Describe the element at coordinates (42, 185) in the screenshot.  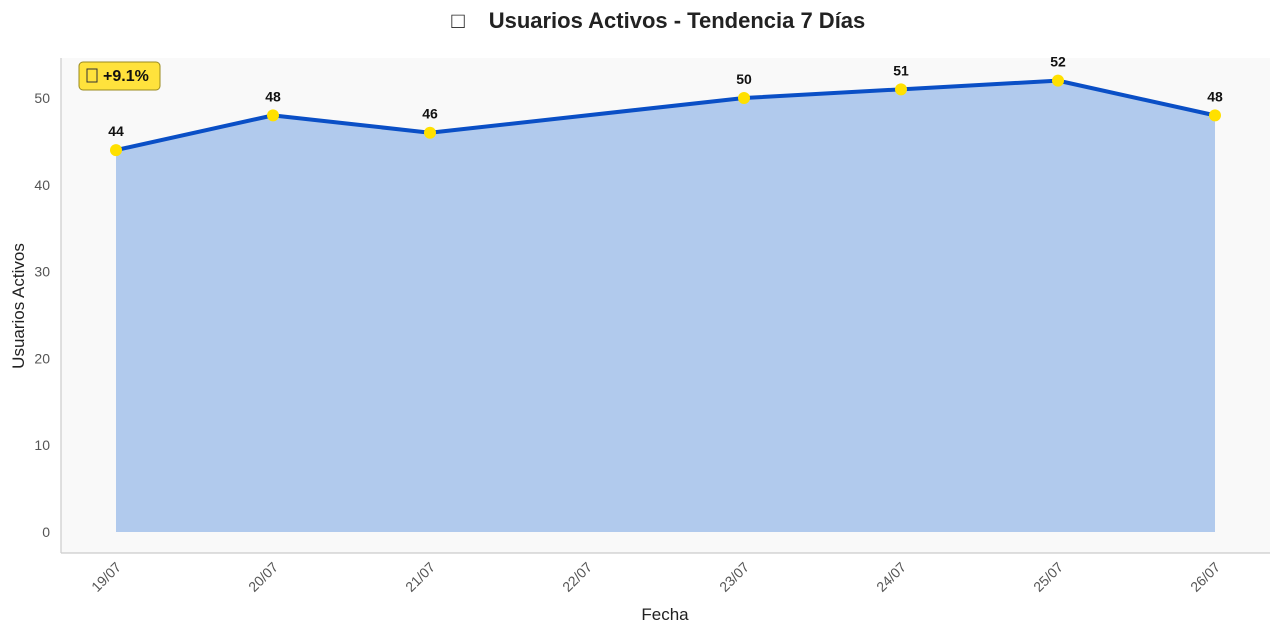
I see `y-tick-label: 40` at that location.